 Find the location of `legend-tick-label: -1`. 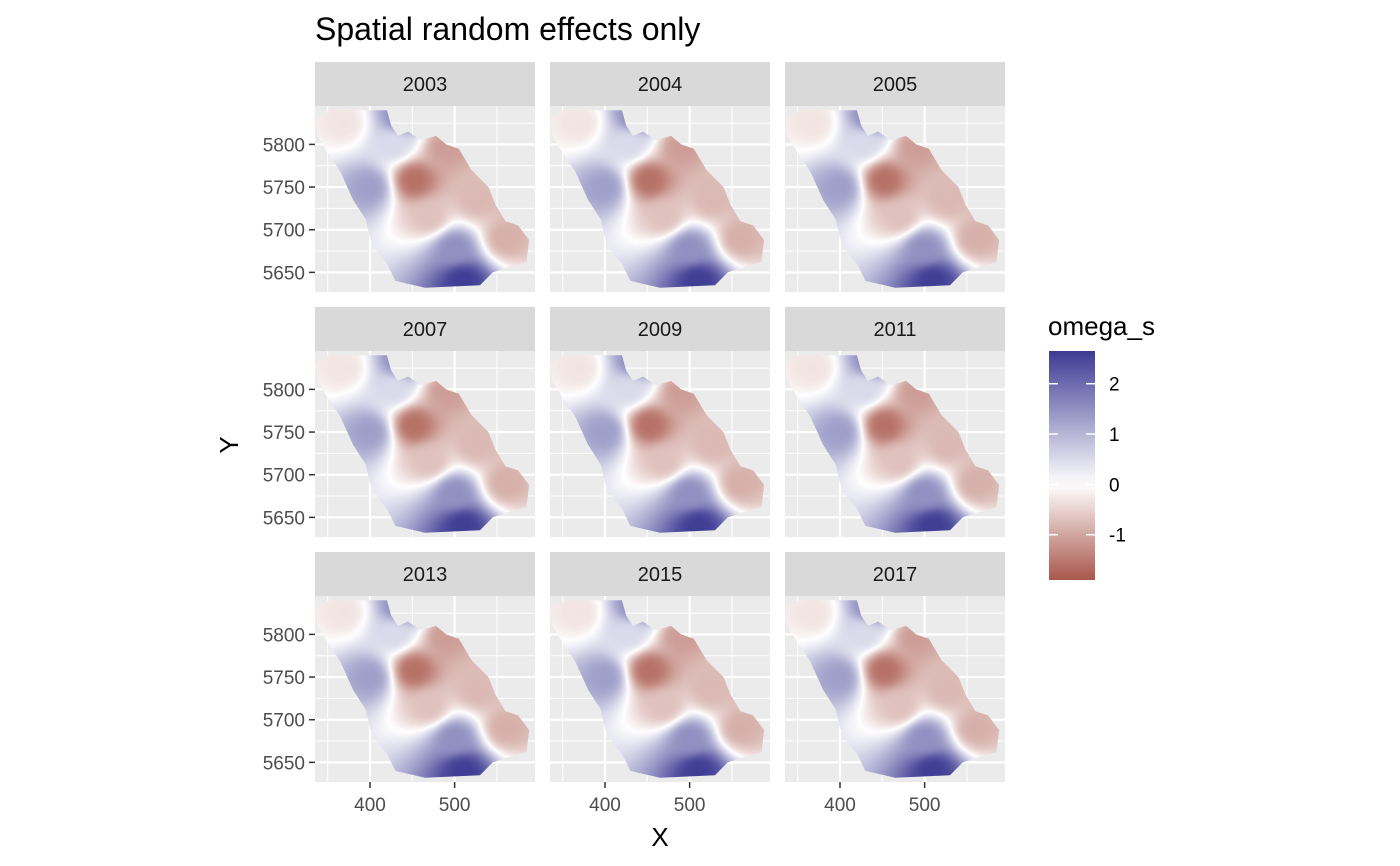

legend-tick-label: -1 is located at coordinates (1117, 536).